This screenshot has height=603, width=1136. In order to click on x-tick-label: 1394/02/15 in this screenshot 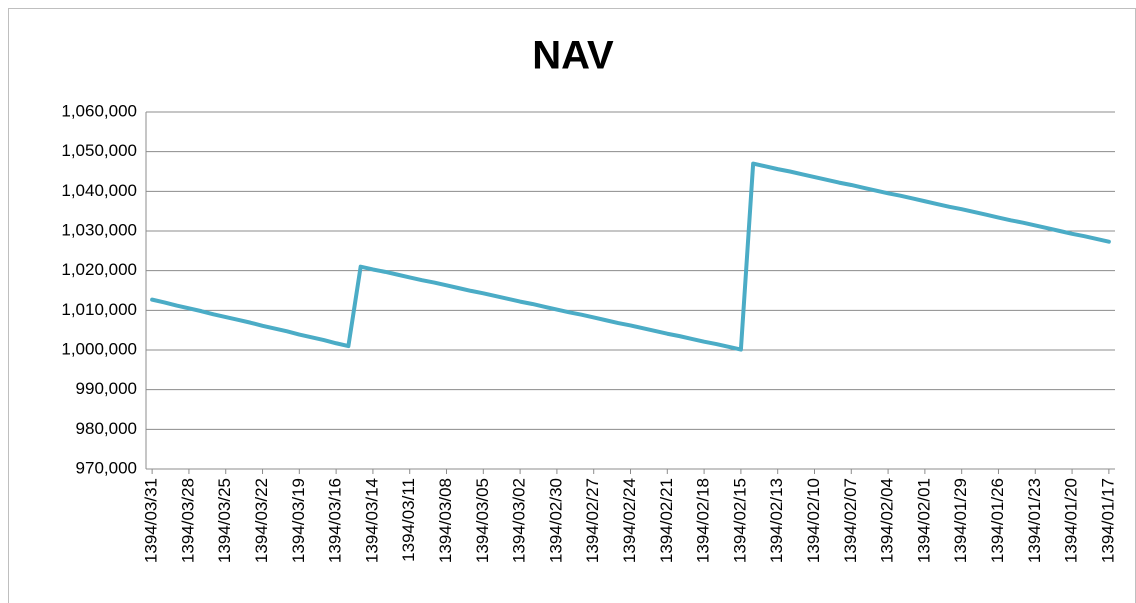, I will do `click(739, 520)`.